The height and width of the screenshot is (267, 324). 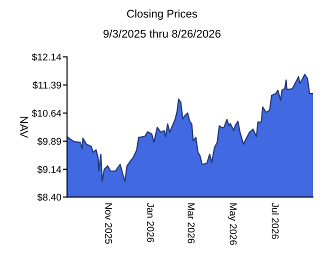 I want to click on chart-subtitle: 9/3/2025 thru 8/26/2026, so click(x=162, y=34).